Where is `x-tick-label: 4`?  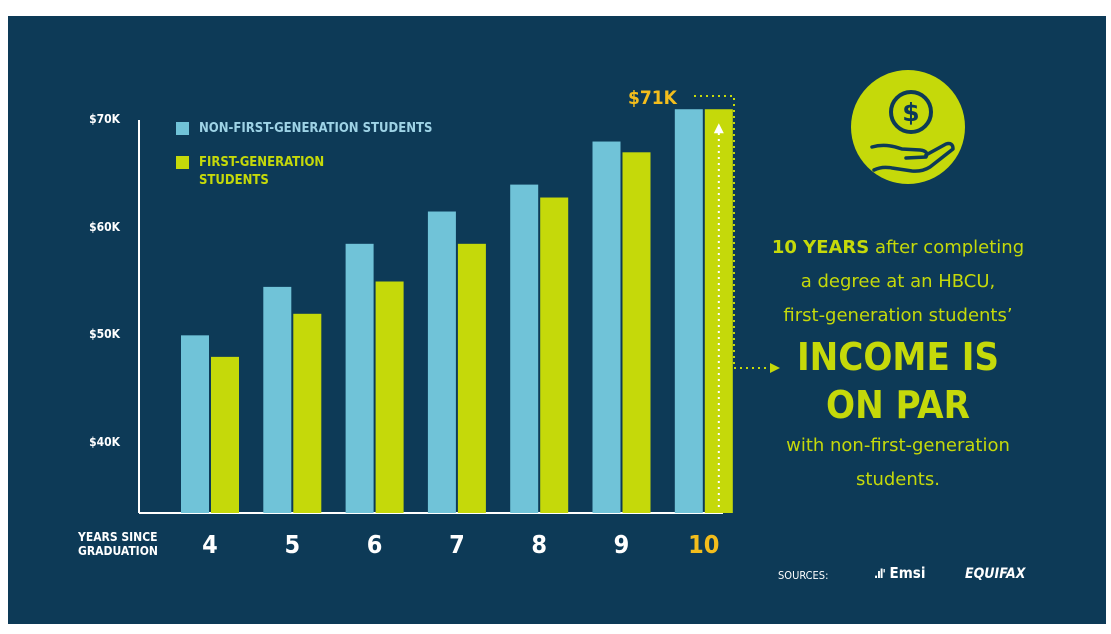 x-tick-label: 4 is located at coordinates (210, 544).